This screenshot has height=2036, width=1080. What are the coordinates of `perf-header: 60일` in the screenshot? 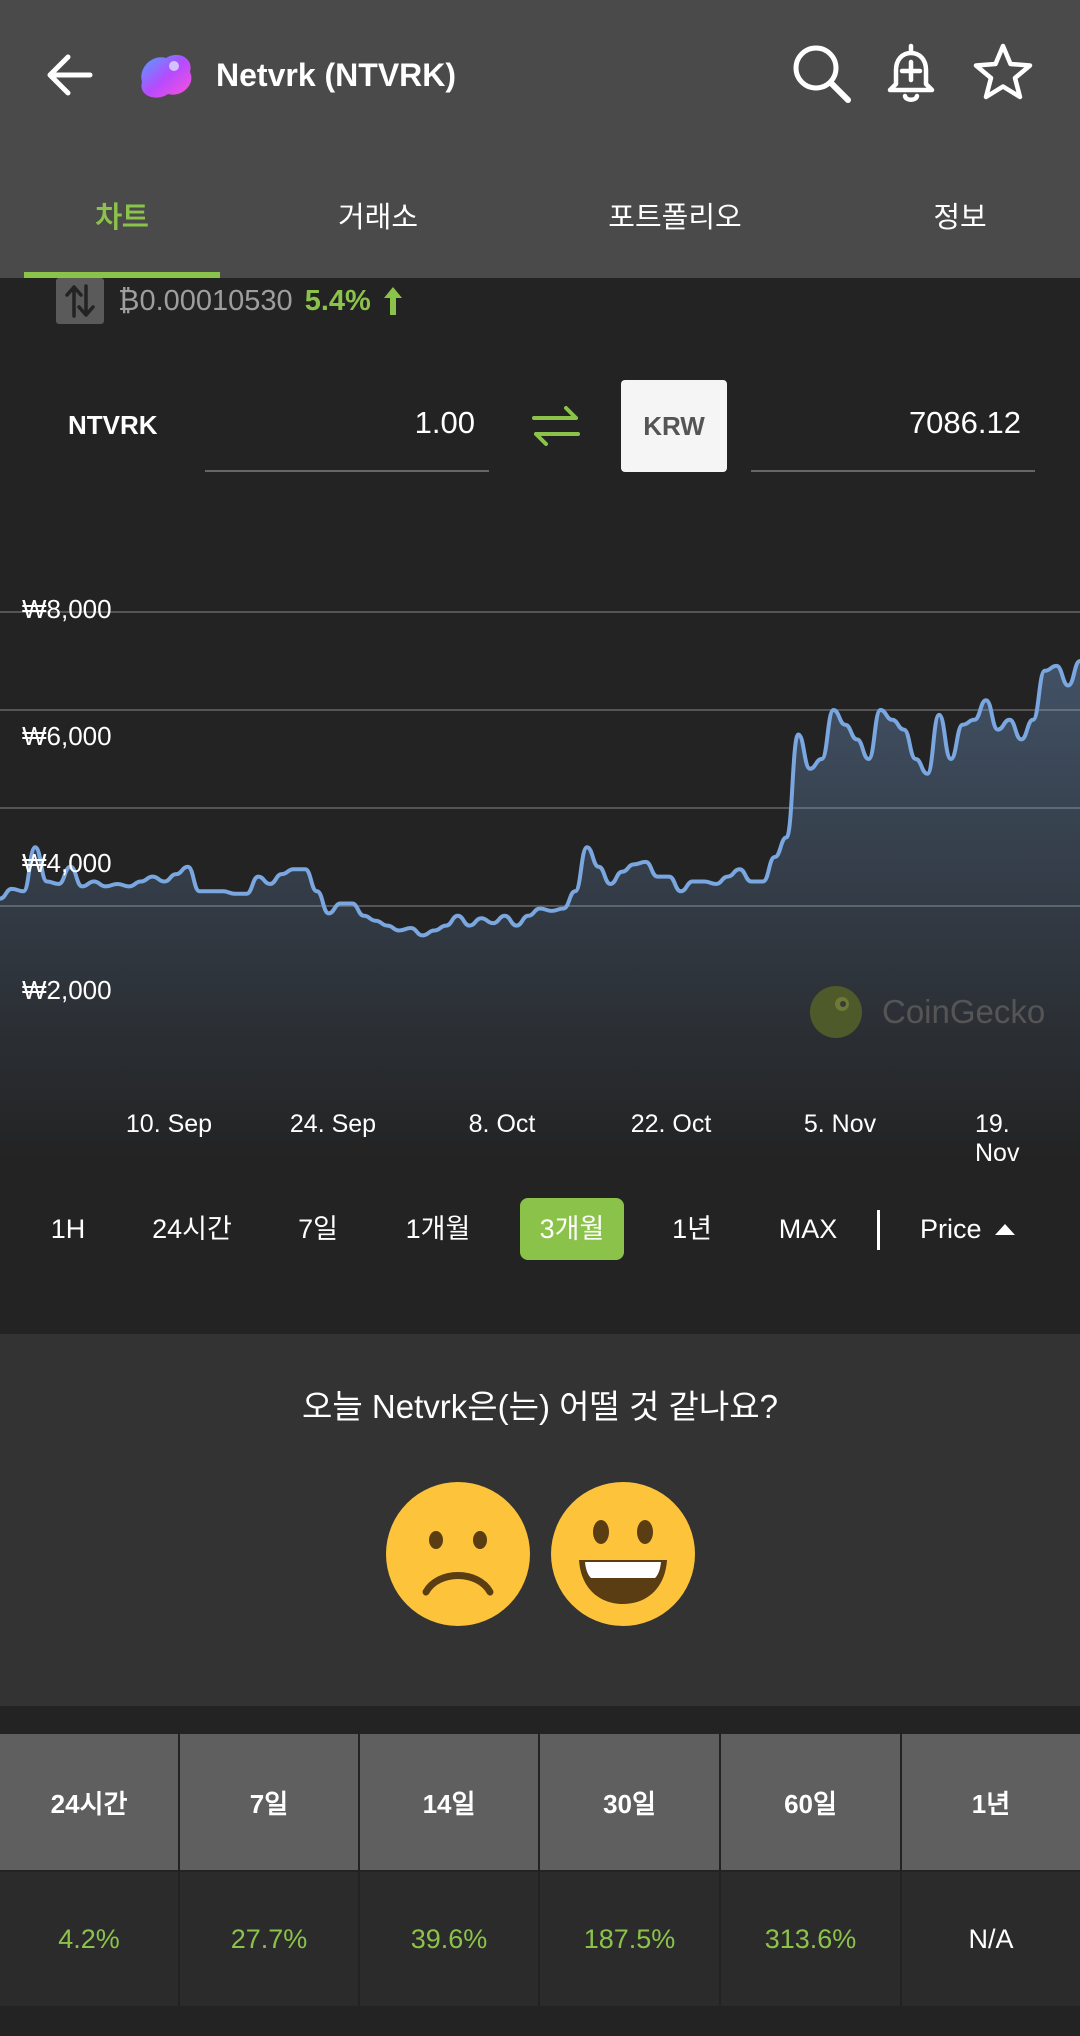 It's located at (810, 1802).